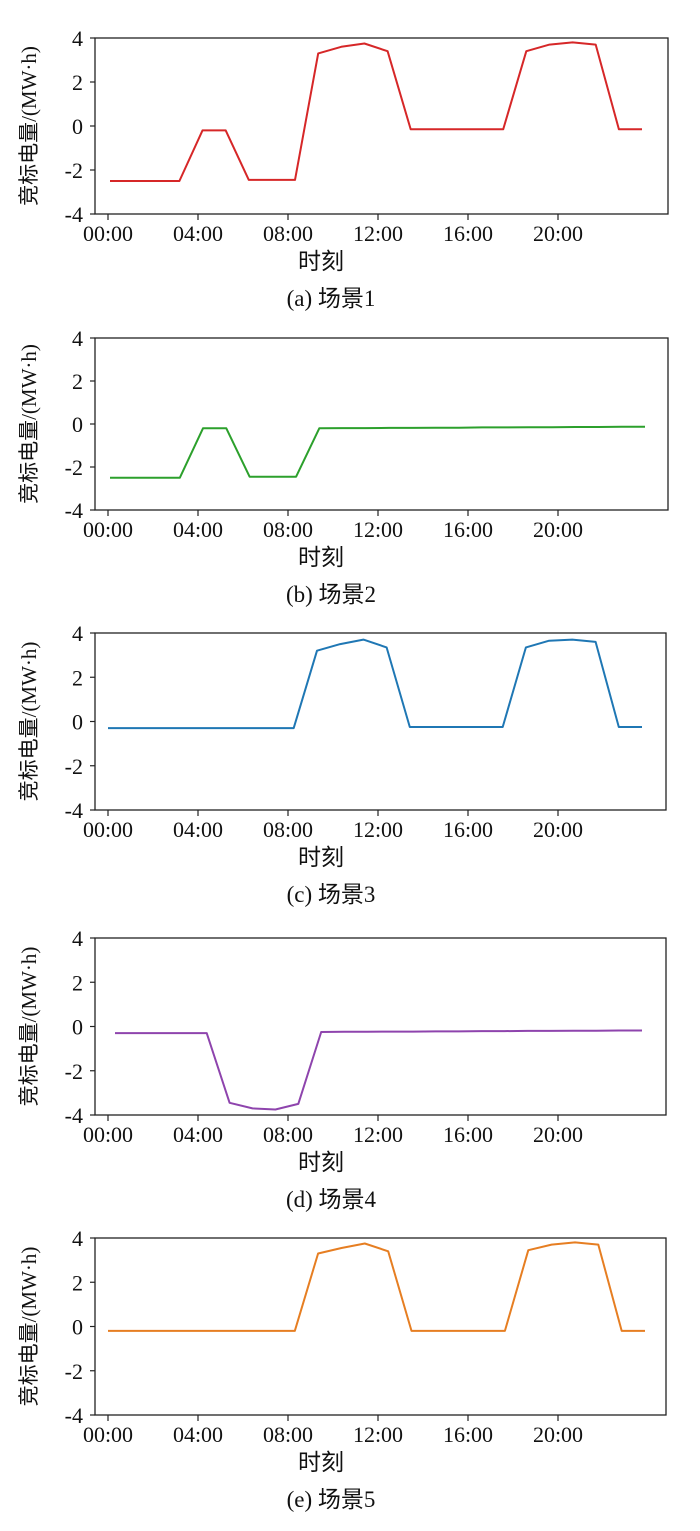  Describe the element at coordinates (331, 894) in the screenshot. I see `panel-caption: (c) 场景3` at that location.